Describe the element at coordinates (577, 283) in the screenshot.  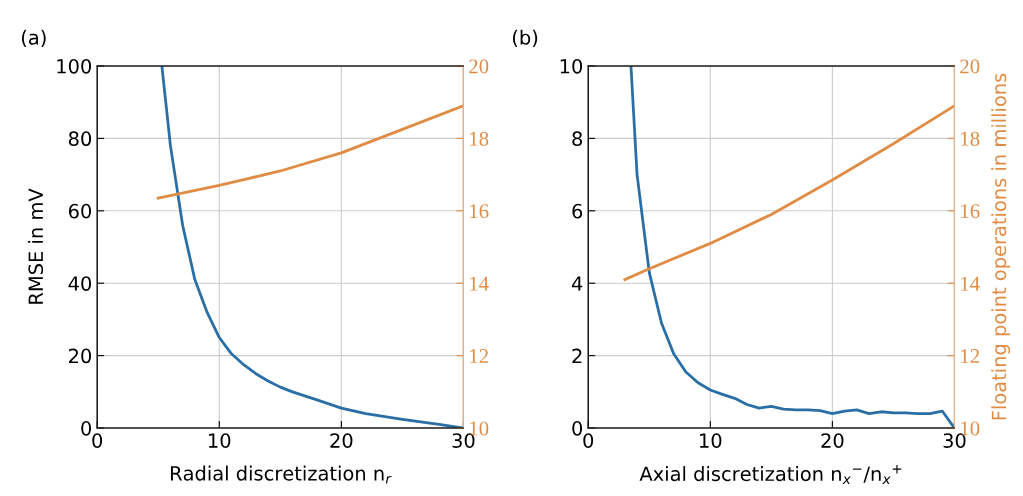
I see `y-tick-label: 4` at that location.